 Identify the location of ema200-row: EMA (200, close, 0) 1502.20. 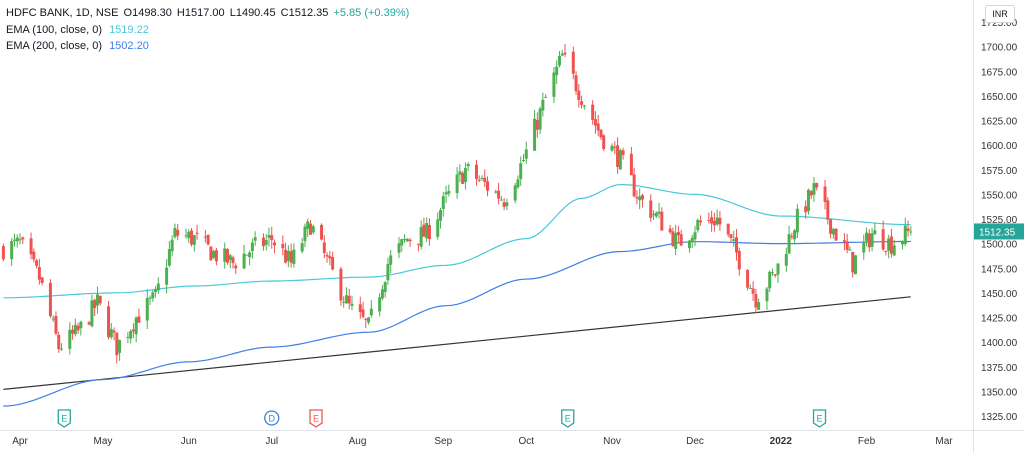
(207, 46).